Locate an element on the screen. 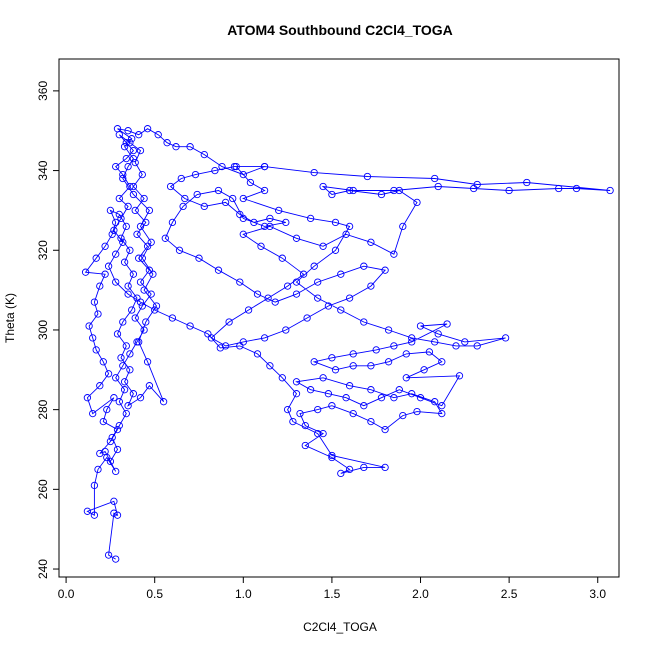  y-axis: 240 260 280 300 320 340 360 is located at coordinates (47, 330).